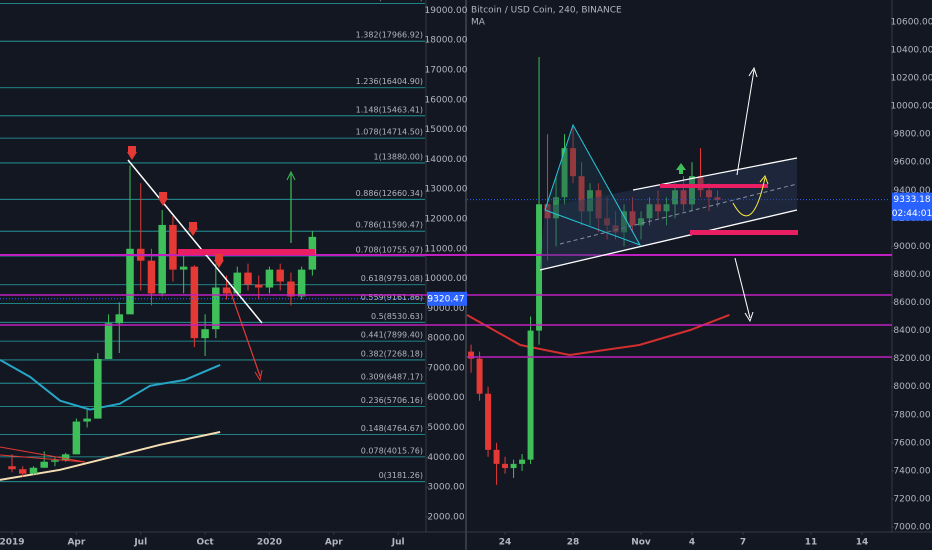  I want to click on fib-label: 0.441(7899.40), so click(392, 335).